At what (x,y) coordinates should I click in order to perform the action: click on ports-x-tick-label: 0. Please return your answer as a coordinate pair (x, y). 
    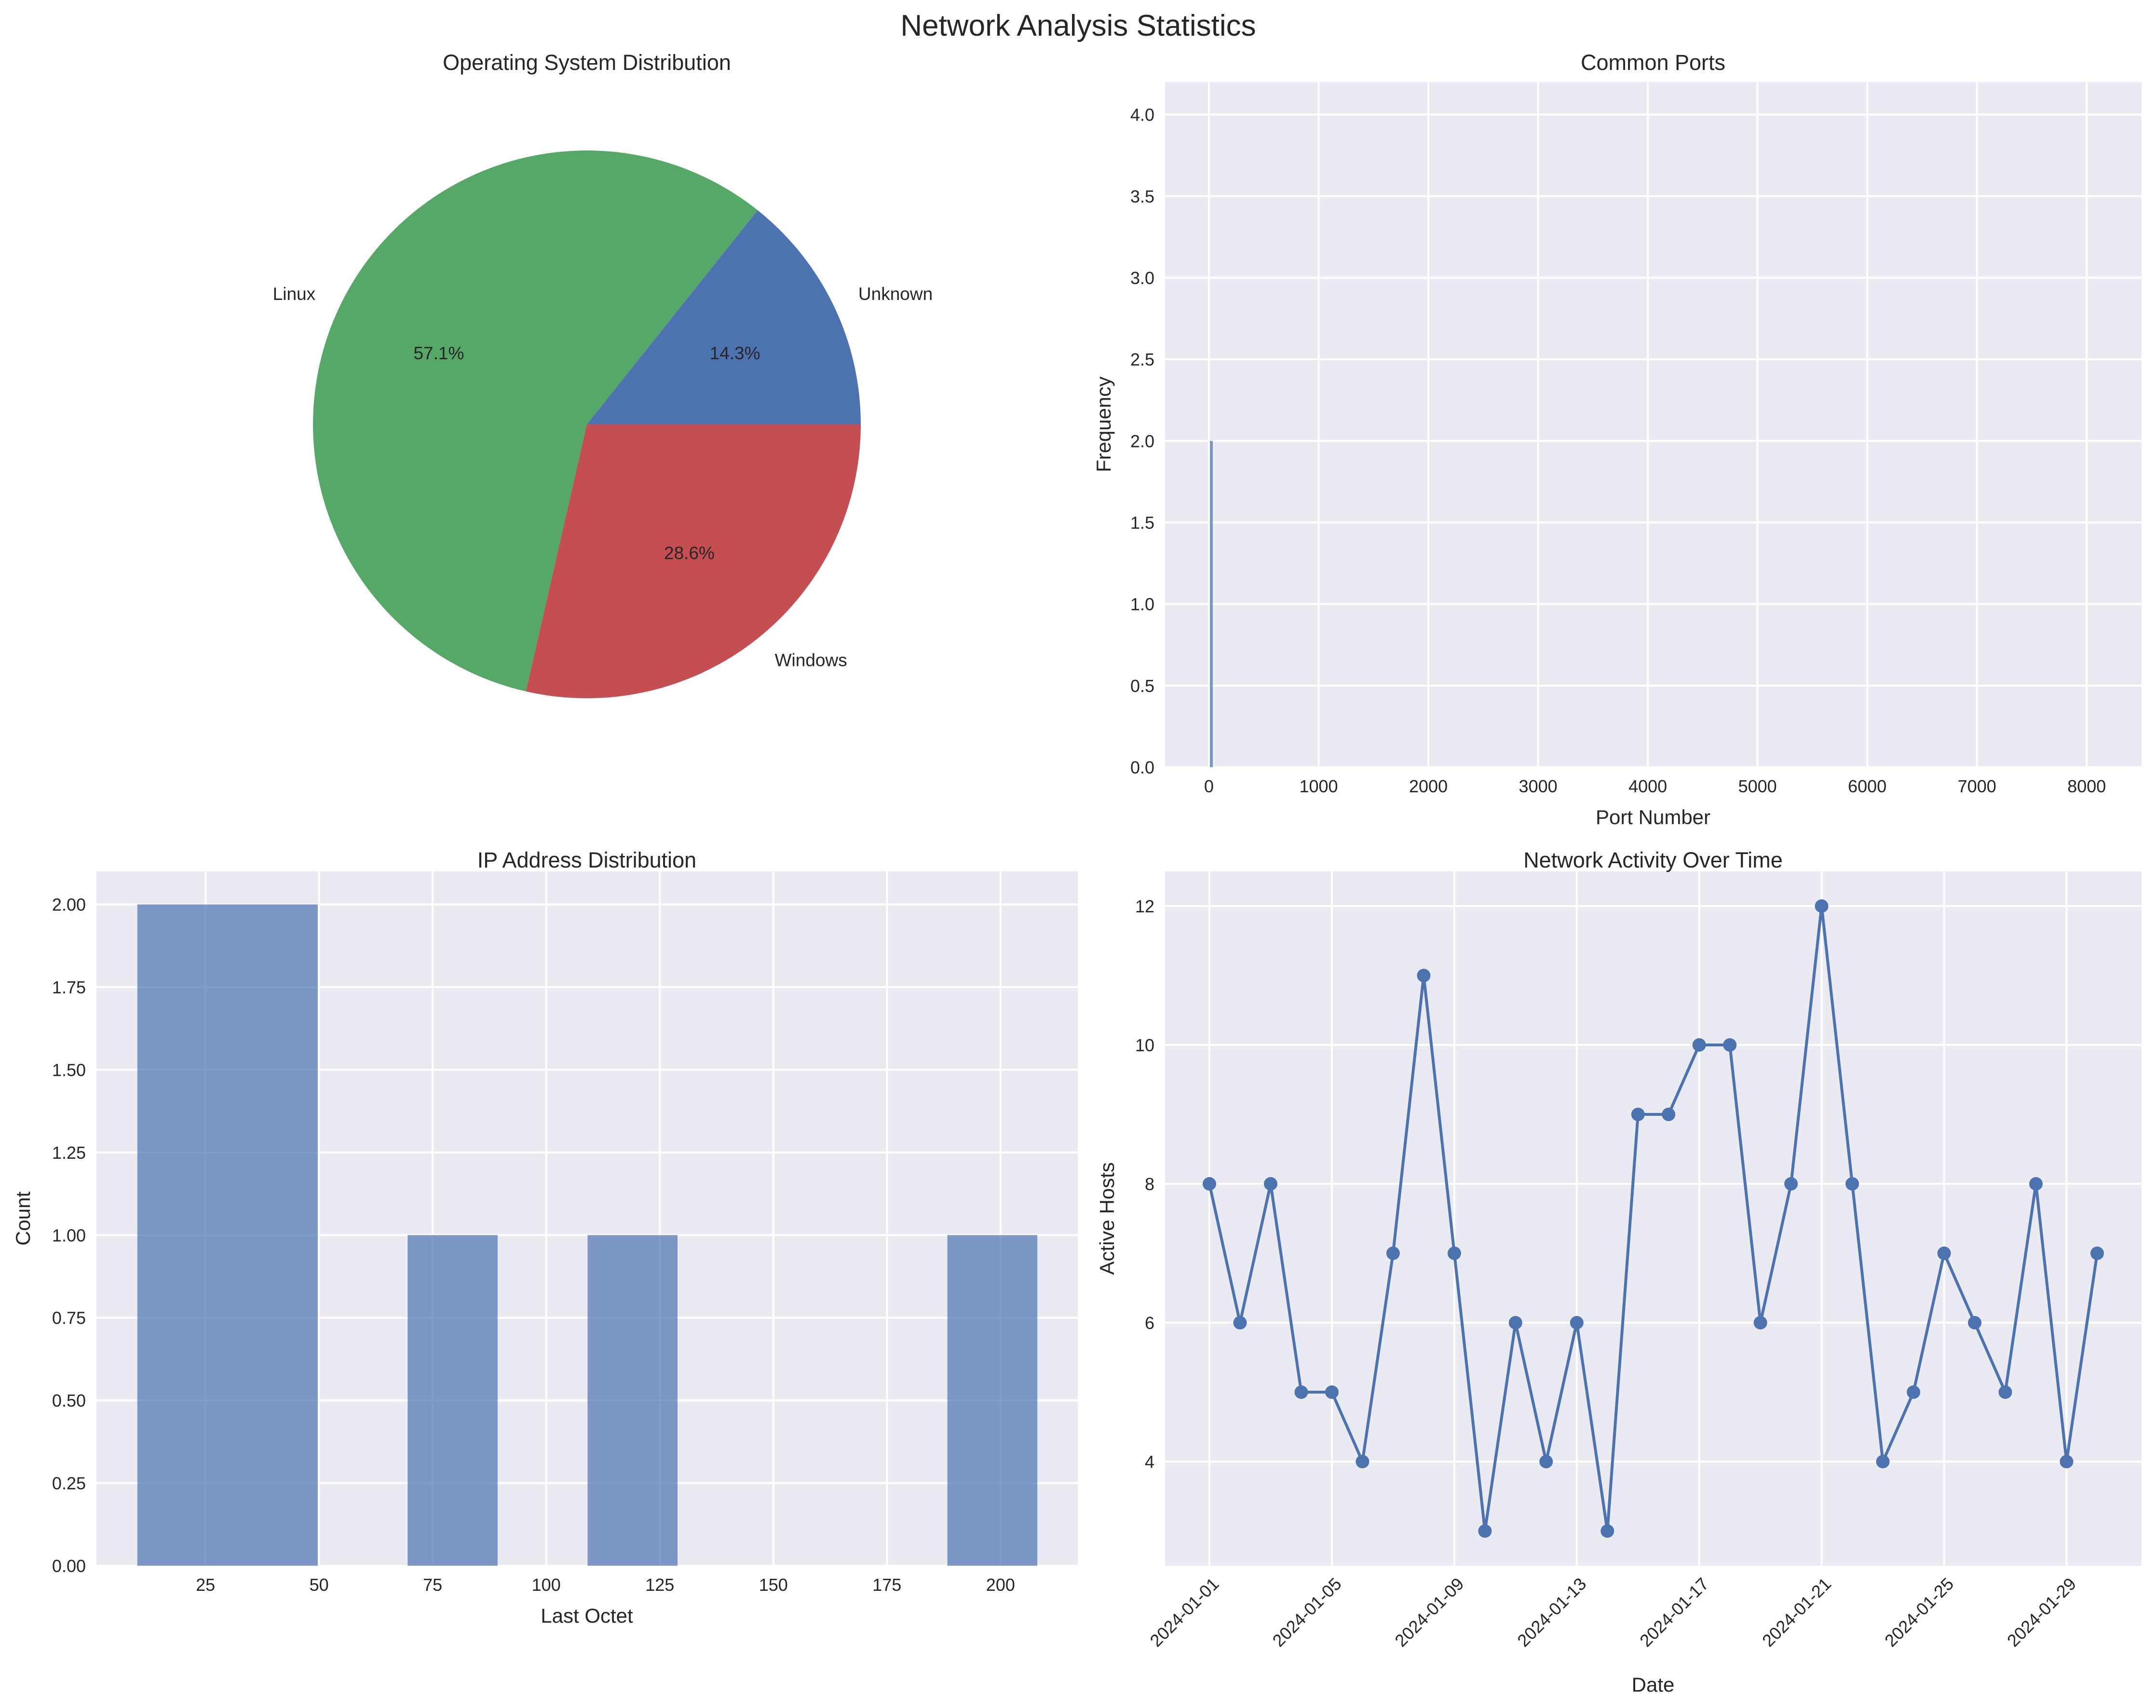
    Looking at the image, I should click on (1209, 786).